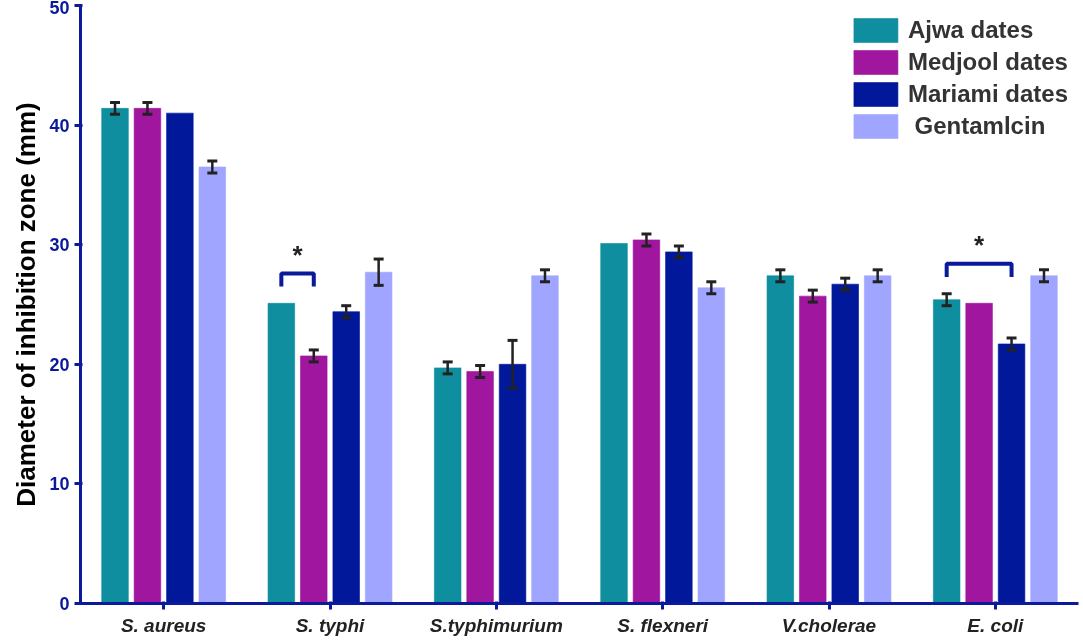 The height and width of the screenshot is (643, 1083). Describe the element at coordinates (330, 625) in the screenshot. I see `x-tick-label: S. typhi` at that location.